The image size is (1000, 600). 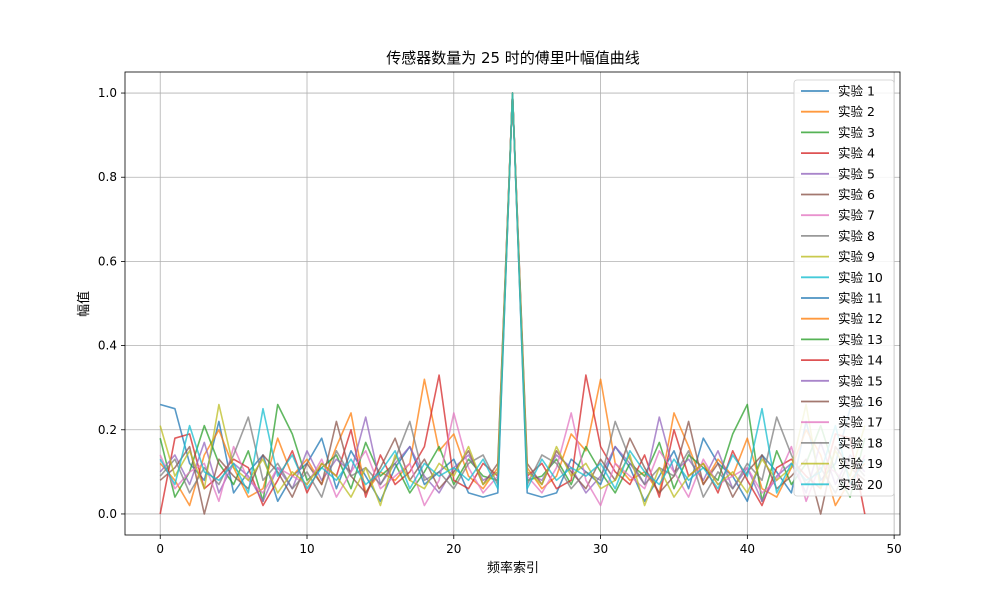 What do you see at coordinates (107, 514) in the screenshot?
I see `y-tick-label: 0.0` at bounding box center [107, 514].